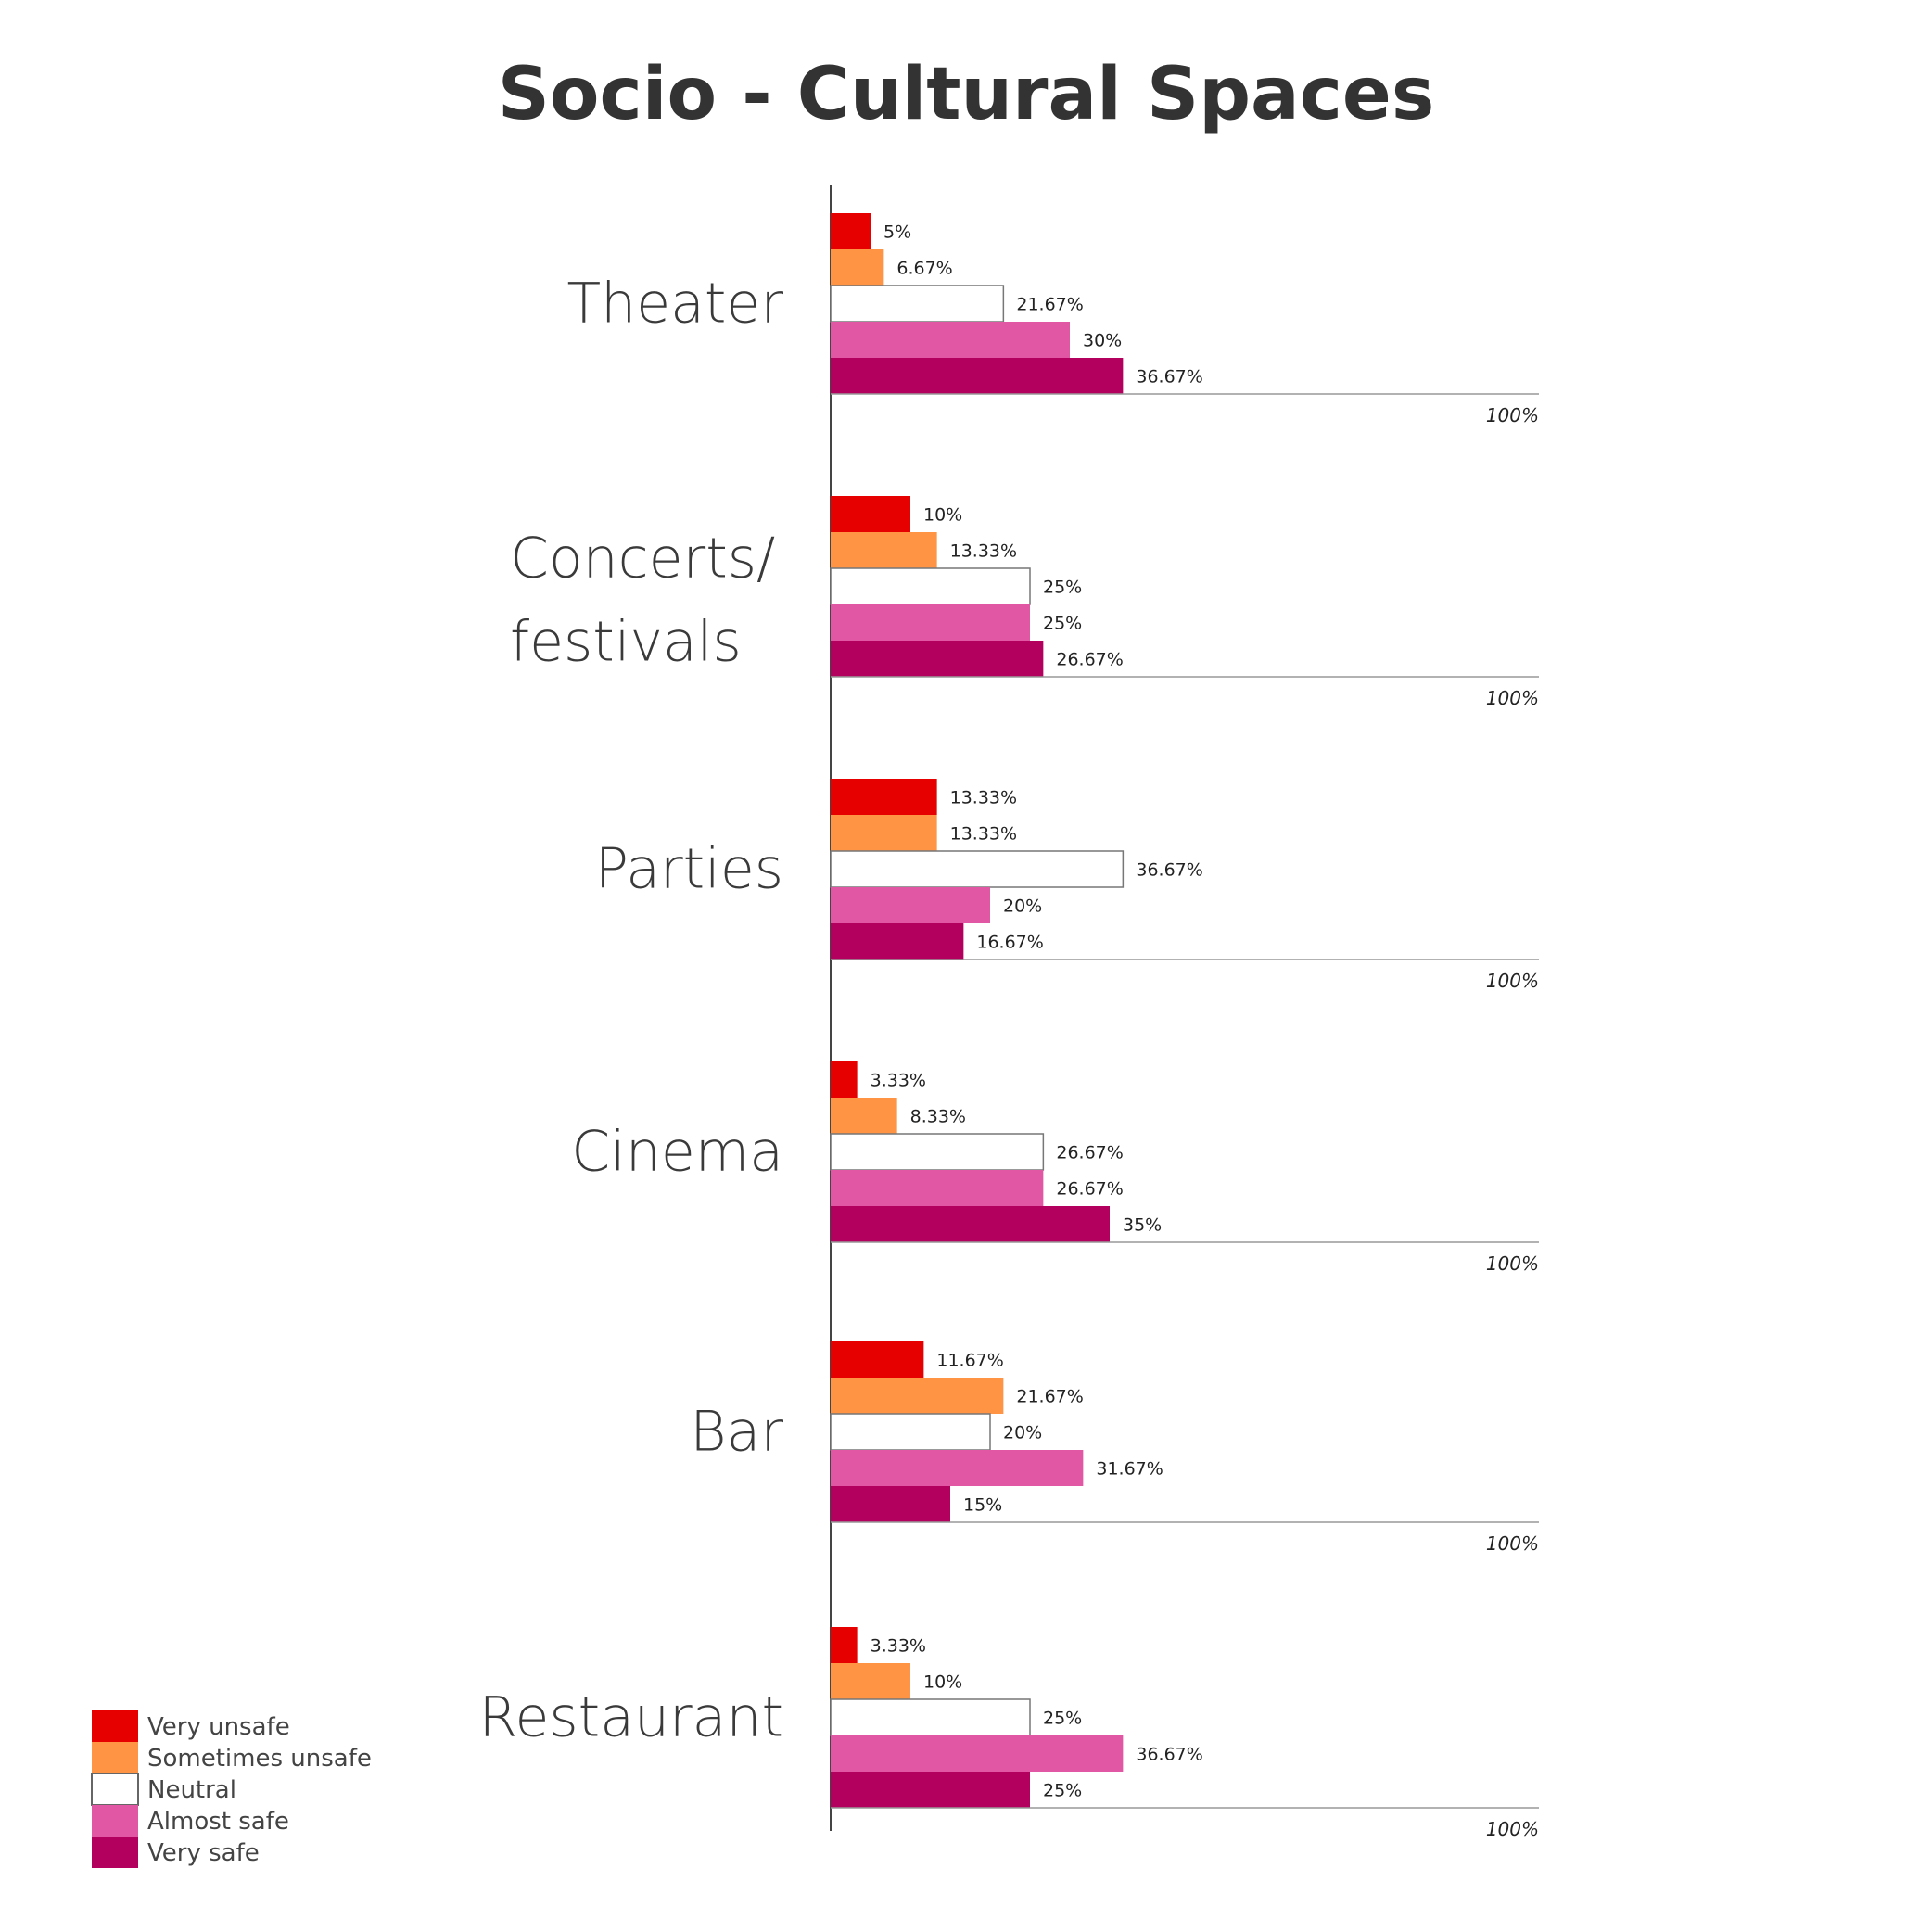 This screenshot has width=1932, height=1932. Describe the element at coordinates (677, 1152) in the screenshot. I see `category-label: Cinema` at that location.